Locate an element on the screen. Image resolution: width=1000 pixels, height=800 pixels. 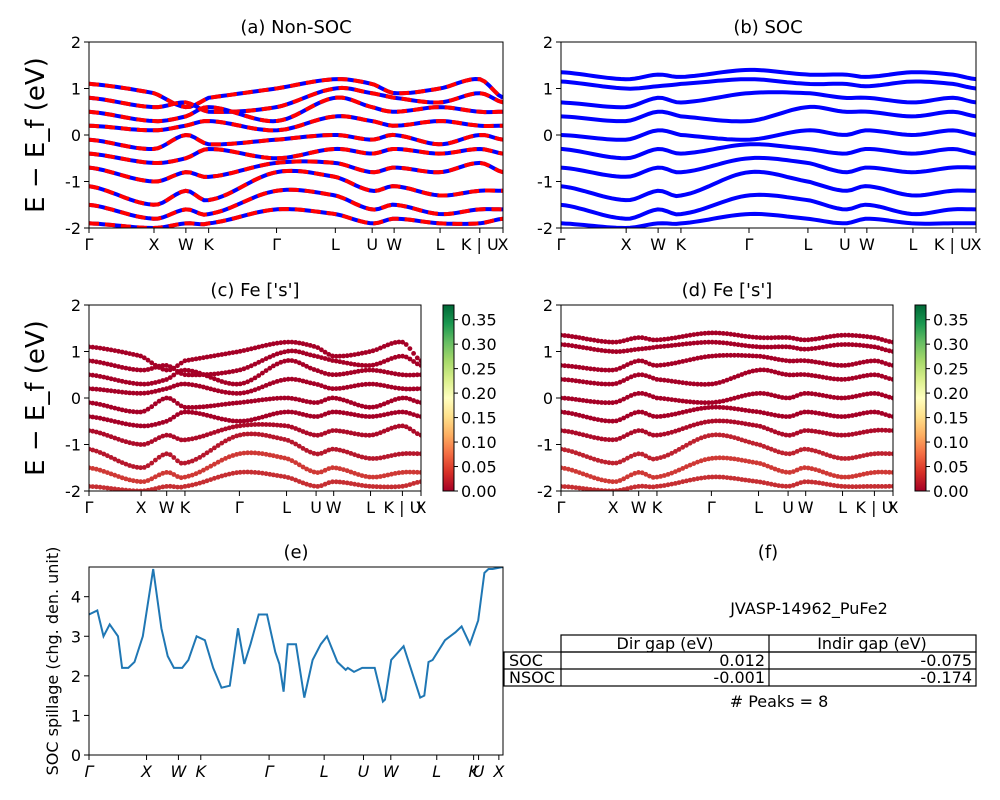
table-cell: -0.174 is located at coordinates (946, 677).